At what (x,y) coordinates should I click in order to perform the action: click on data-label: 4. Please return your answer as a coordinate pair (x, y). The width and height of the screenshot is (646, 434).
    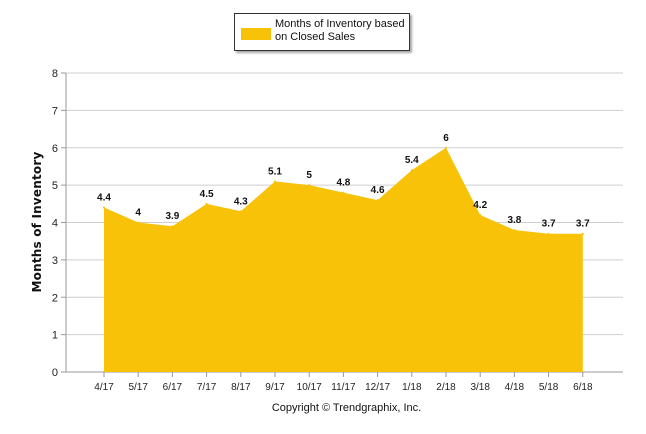
    Looking at the image, I should click on (138, 213).